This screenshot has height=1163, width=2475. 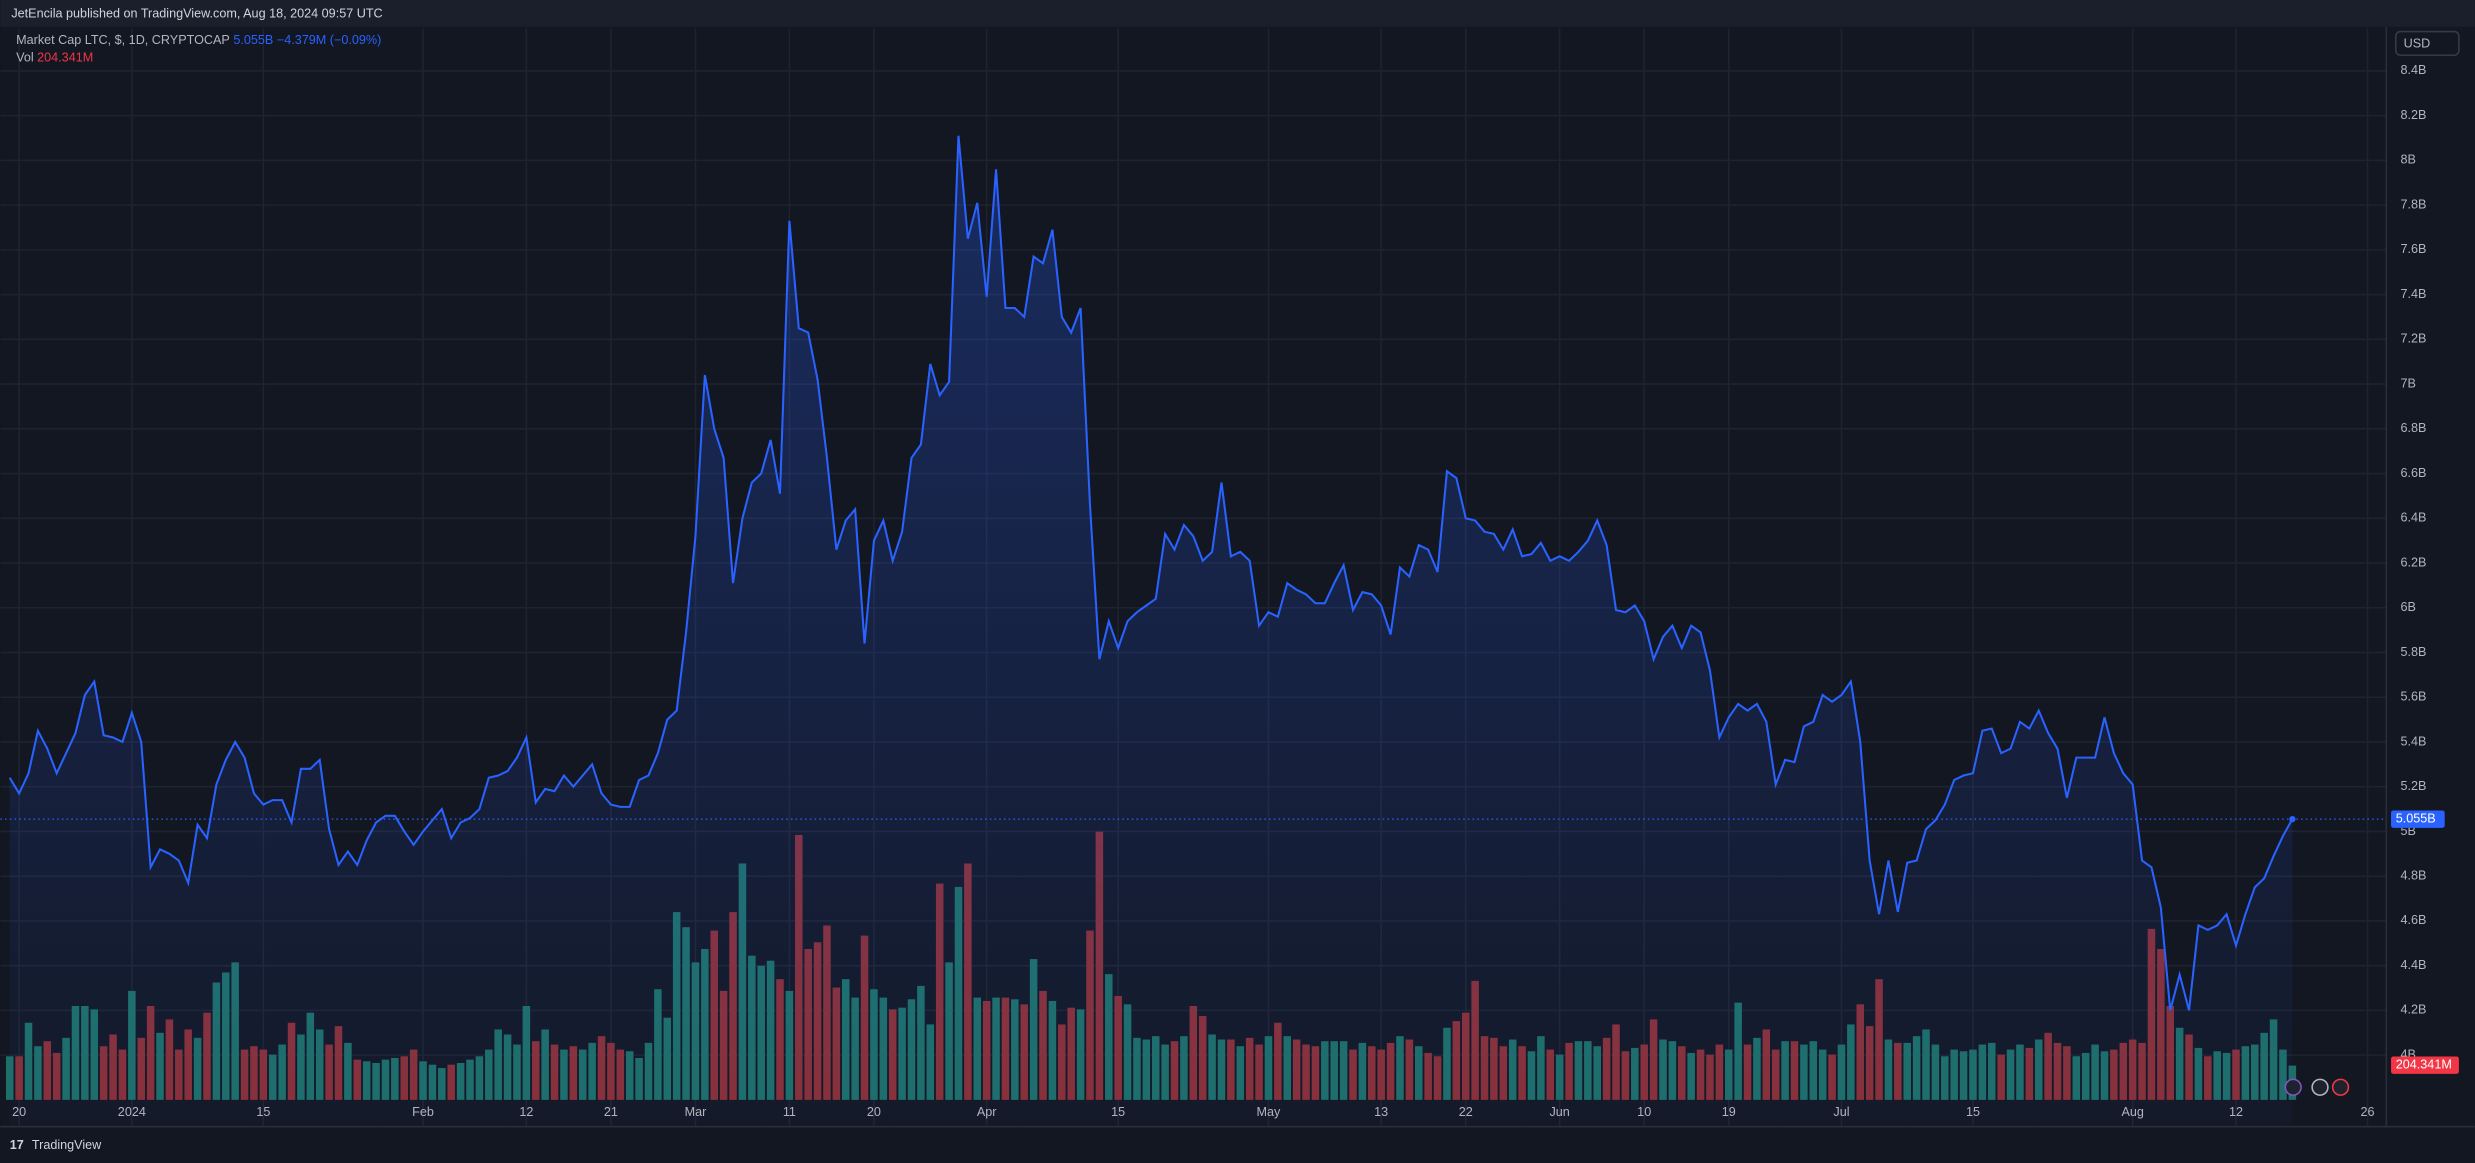 I want to click on y-tick-label: 7.6B, so click(x=2414, y=249).